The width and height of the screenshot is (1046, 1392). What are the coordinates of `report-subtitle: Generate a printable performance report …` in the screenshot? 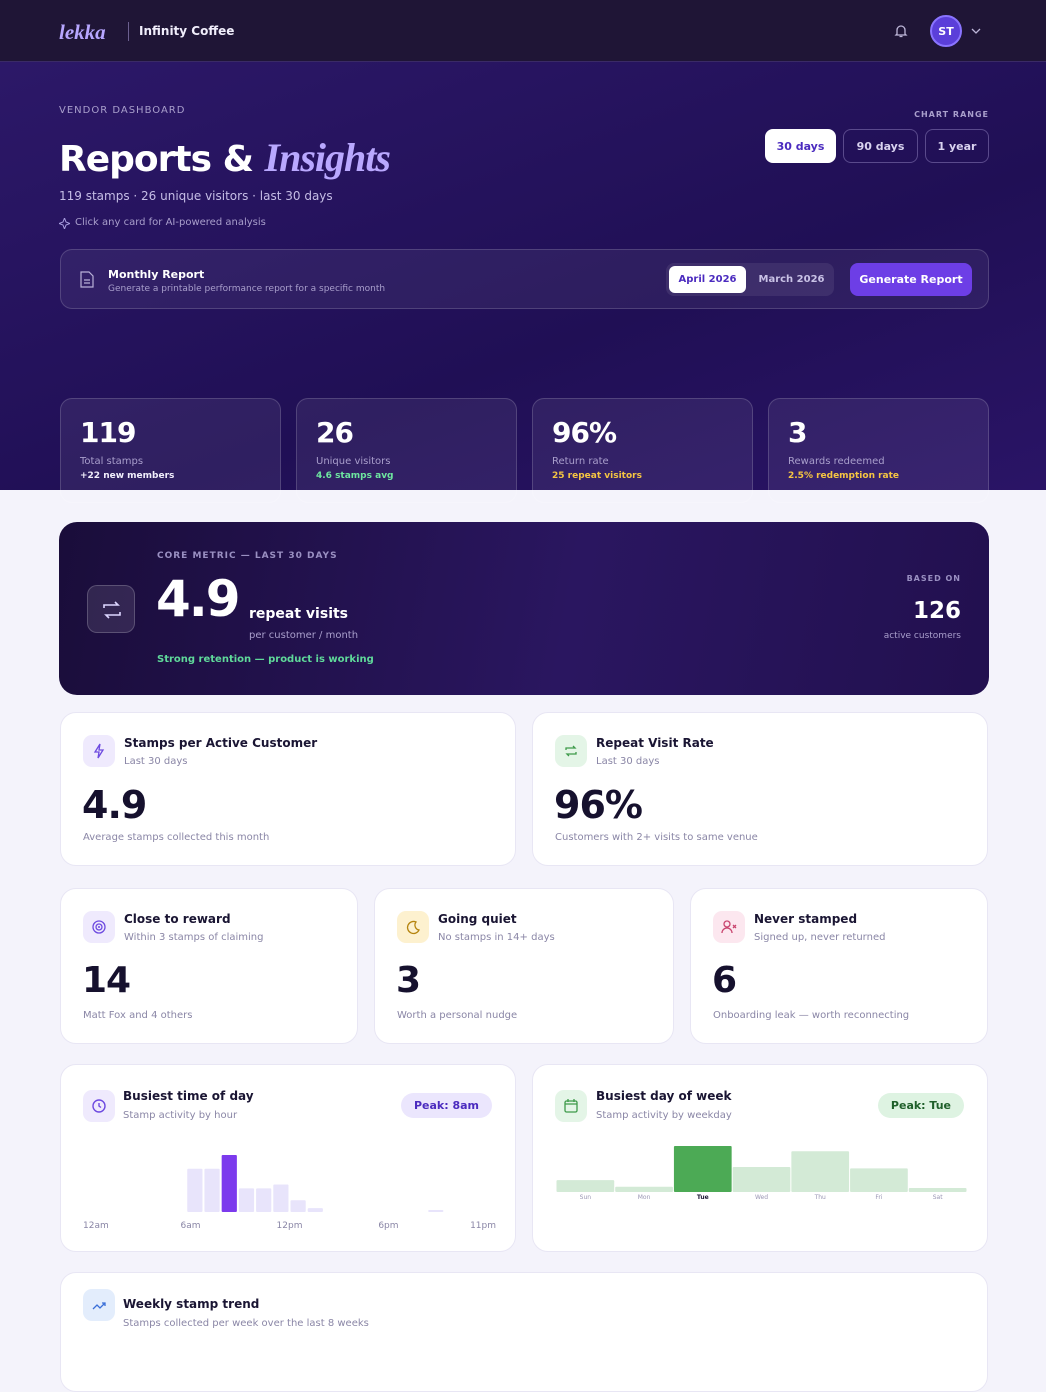 It's located at (247, 289).